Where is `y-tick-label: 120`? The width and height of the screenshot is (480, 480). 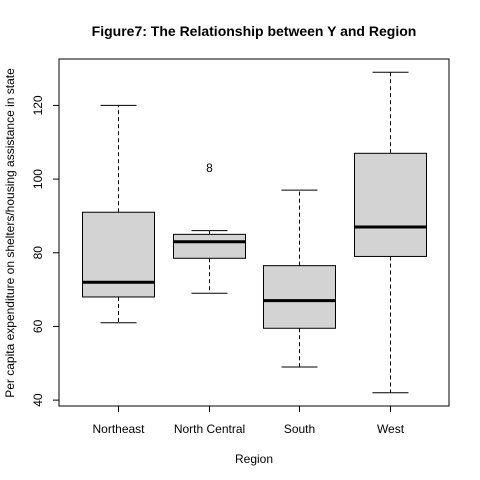 y-tick-label: 120 is located at coordinates (38, 105).